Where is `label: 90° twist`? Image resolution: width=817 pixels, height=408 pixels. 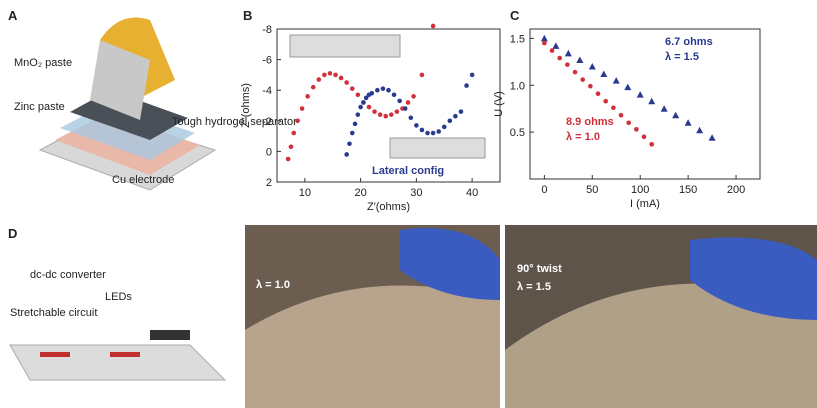 label: 90° twist is located at coordinates (539, 269).